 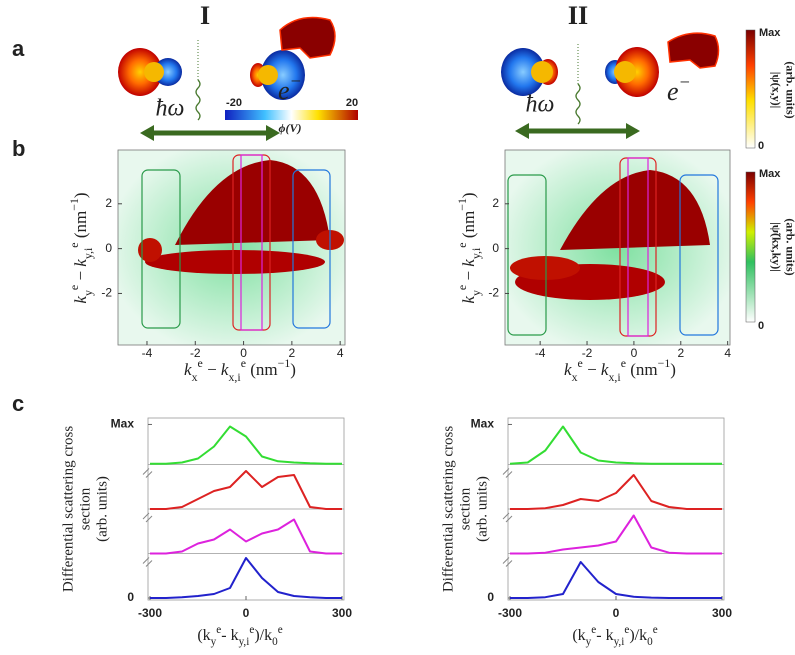 What do you see at coordinates (578, 15) in the screenshot?
I see `column-title: II` at bounding box center [578, 15].